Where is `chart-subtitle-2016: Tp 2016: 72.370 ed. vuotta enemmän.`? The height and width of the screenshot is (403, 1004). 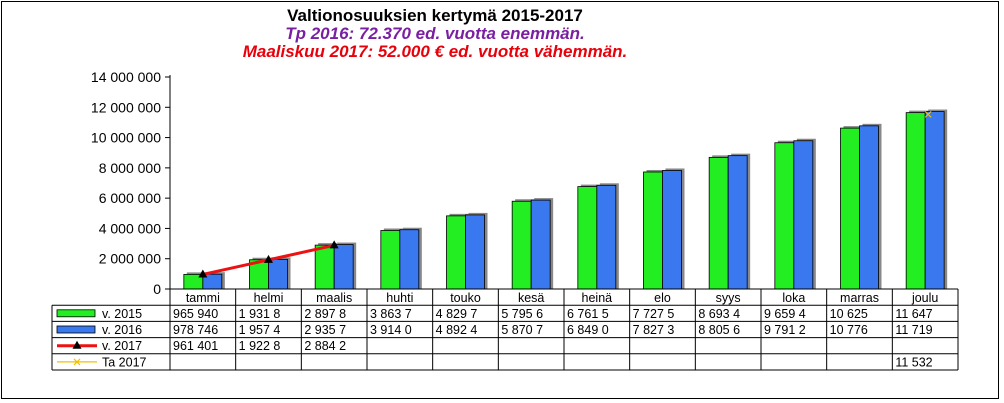
chart-subtitle-2016: Tp 2016: 72.370 ed. vuotta enemmän. is located at coordinates (435, 33).